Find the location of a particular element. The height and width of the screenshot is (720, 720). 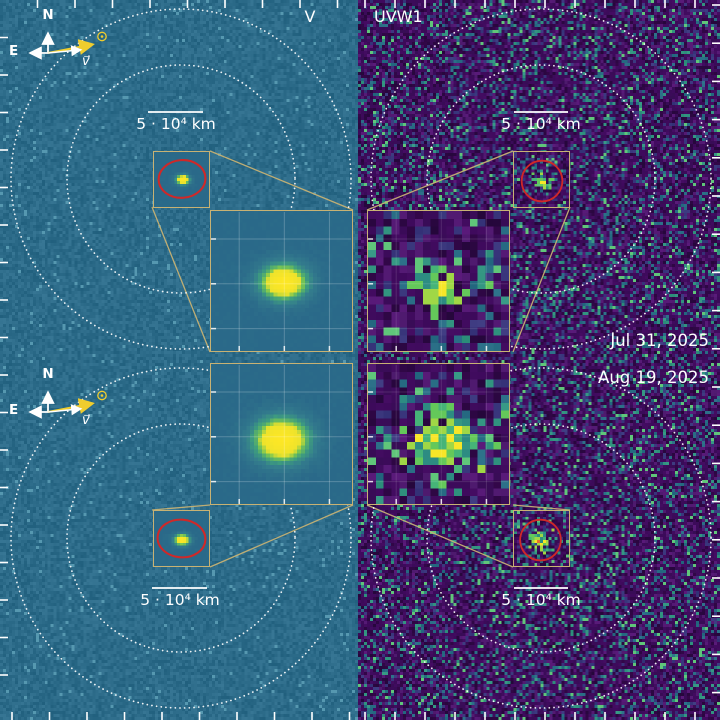

uvw1-jul31-zoom-image is located at coordinates (438, 281).